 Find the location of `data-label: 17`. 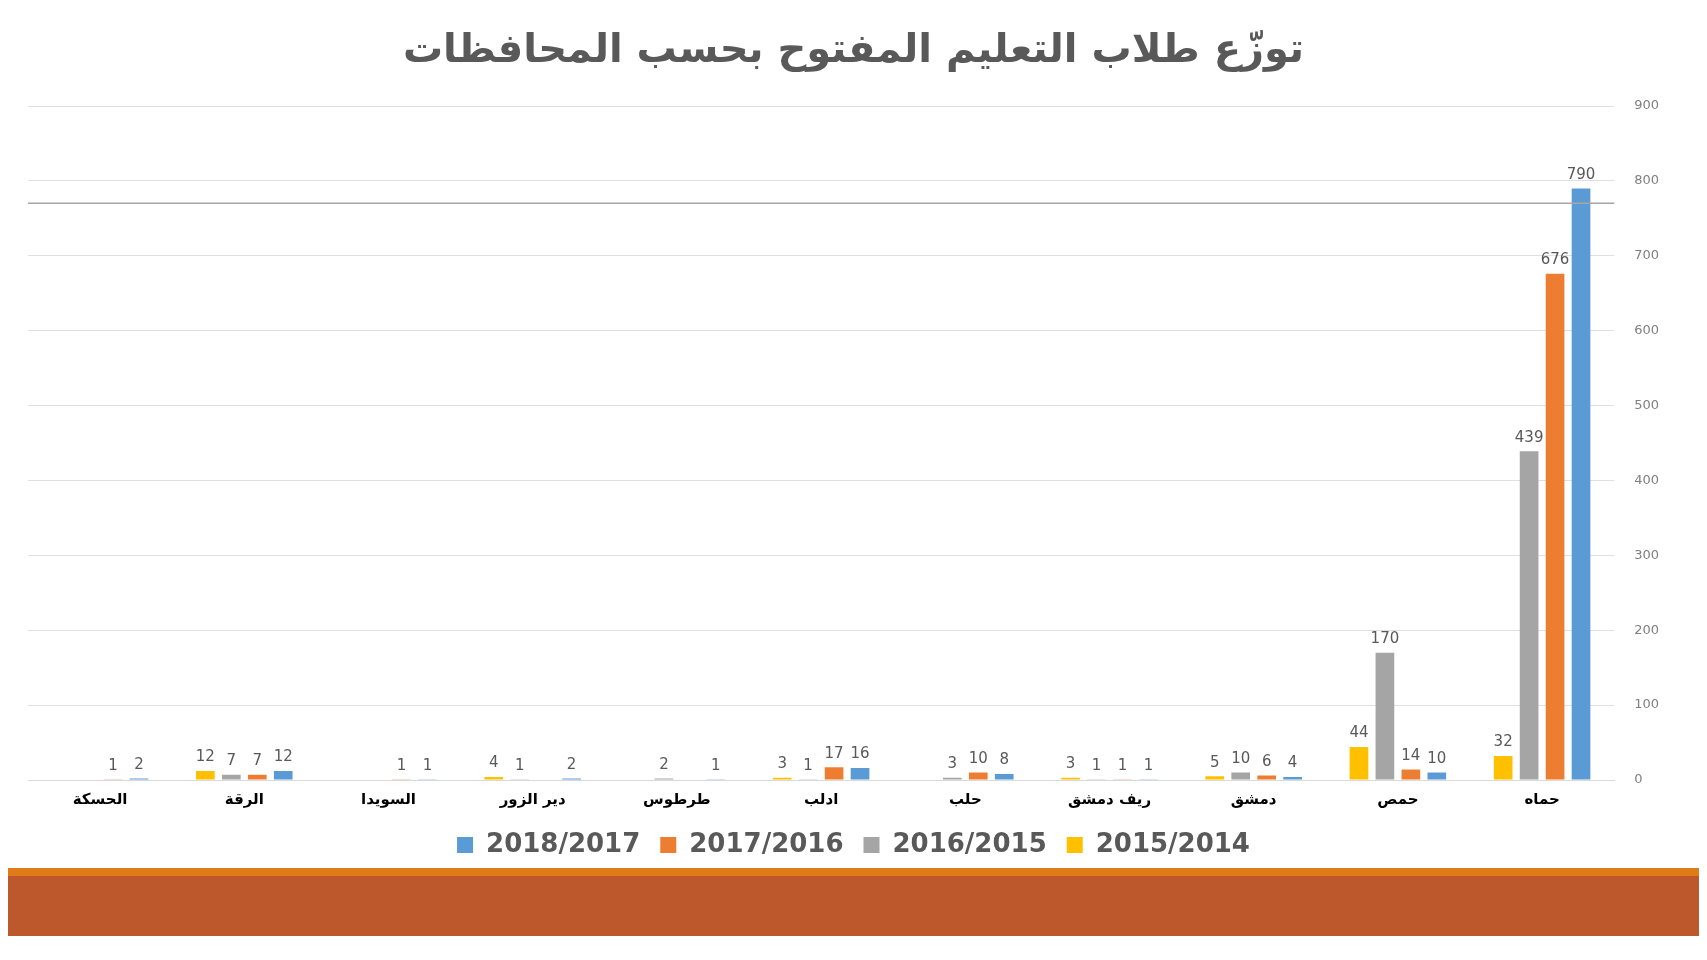

data-label: 17 is located at coordinates (834, 752).